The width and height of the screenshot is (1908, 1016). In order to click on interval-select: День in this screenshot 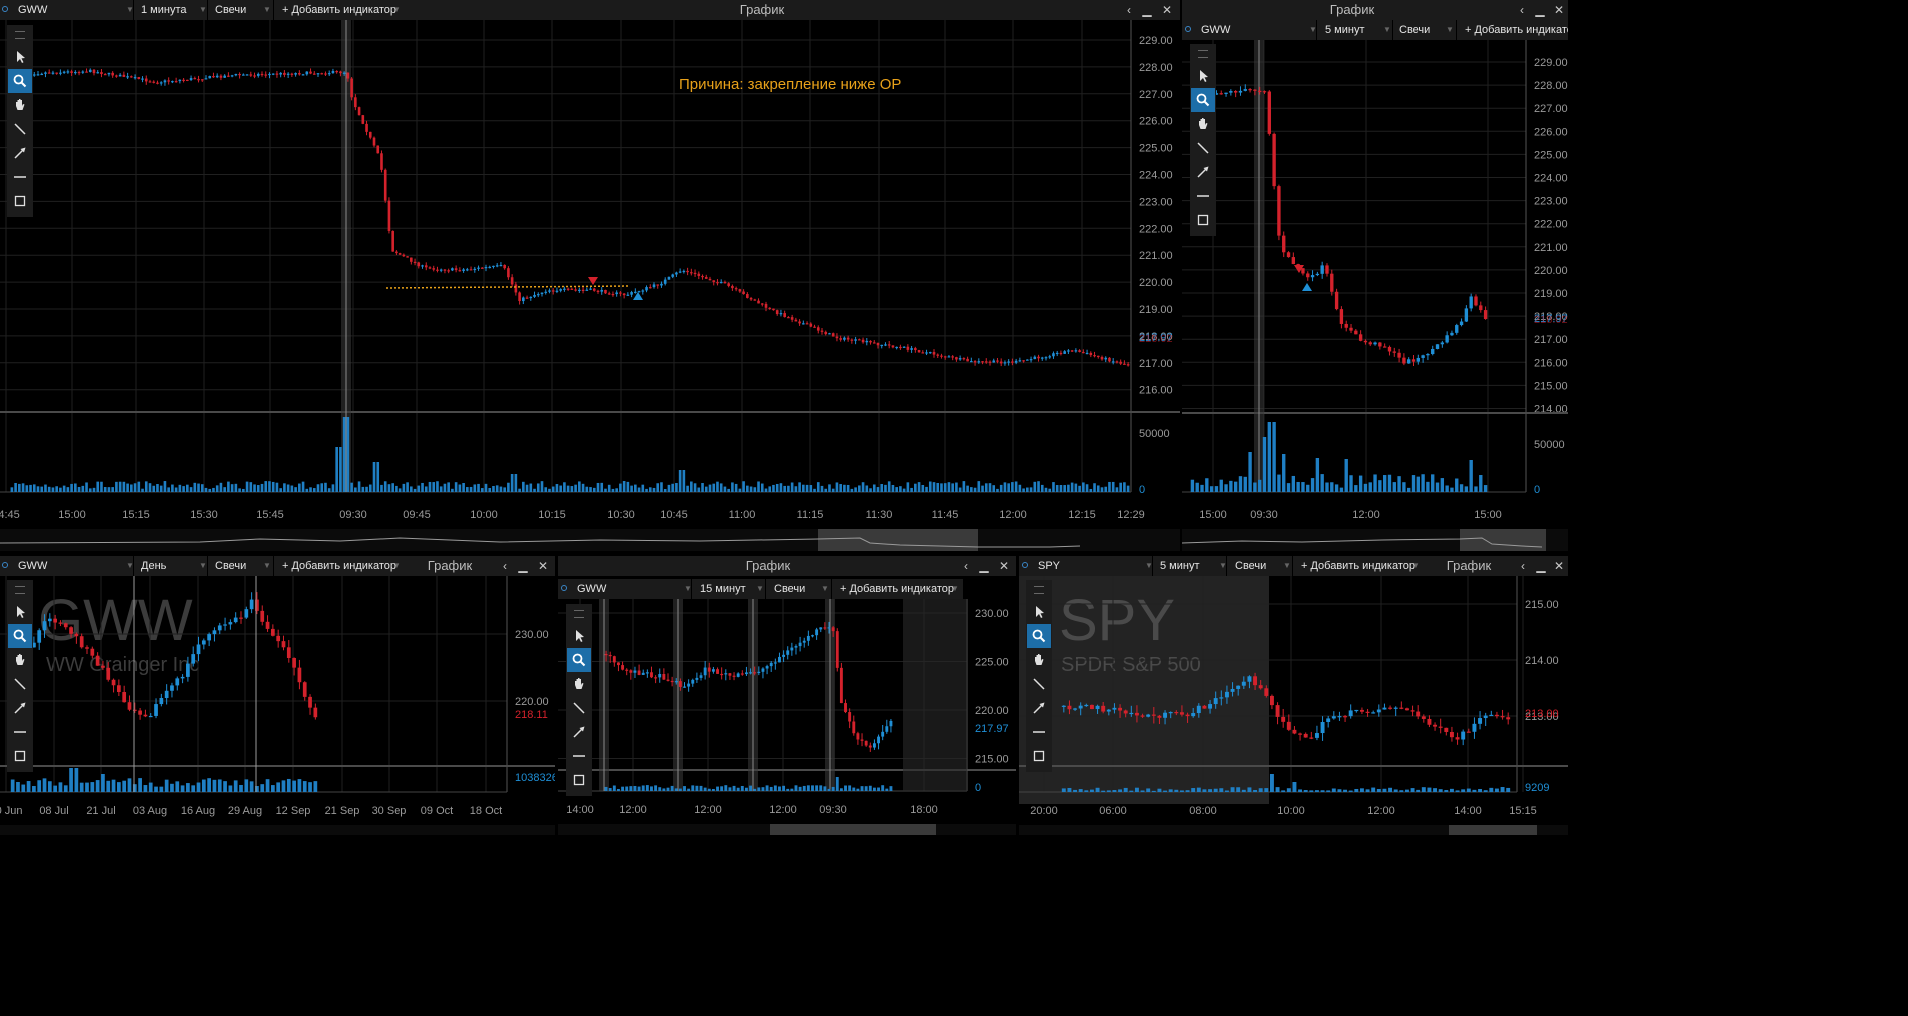, I will do `click(154, 566)`.